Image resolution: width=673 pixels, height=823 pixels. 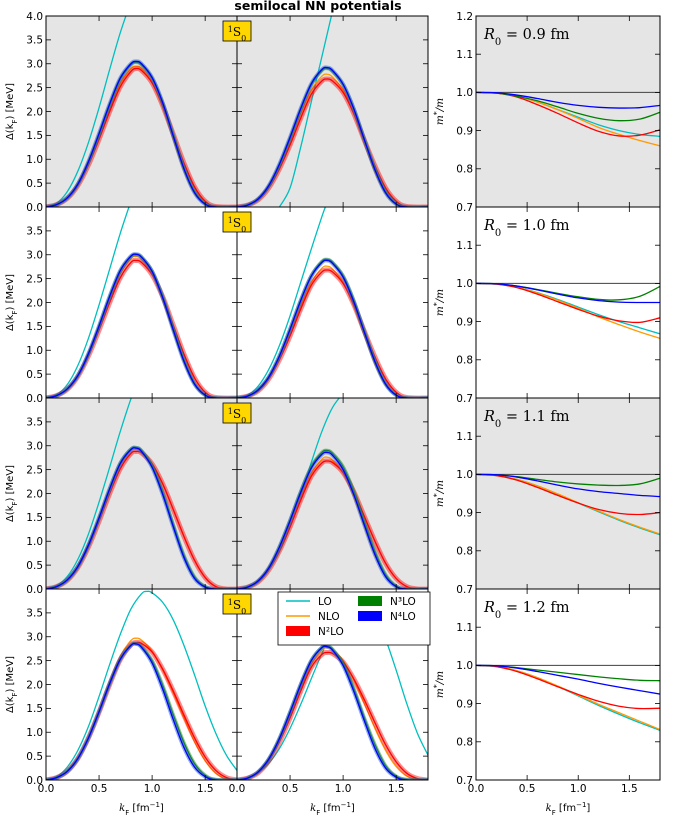 I want to click on figure-title: semilocal NN potentials, so click(x=317, y=6).